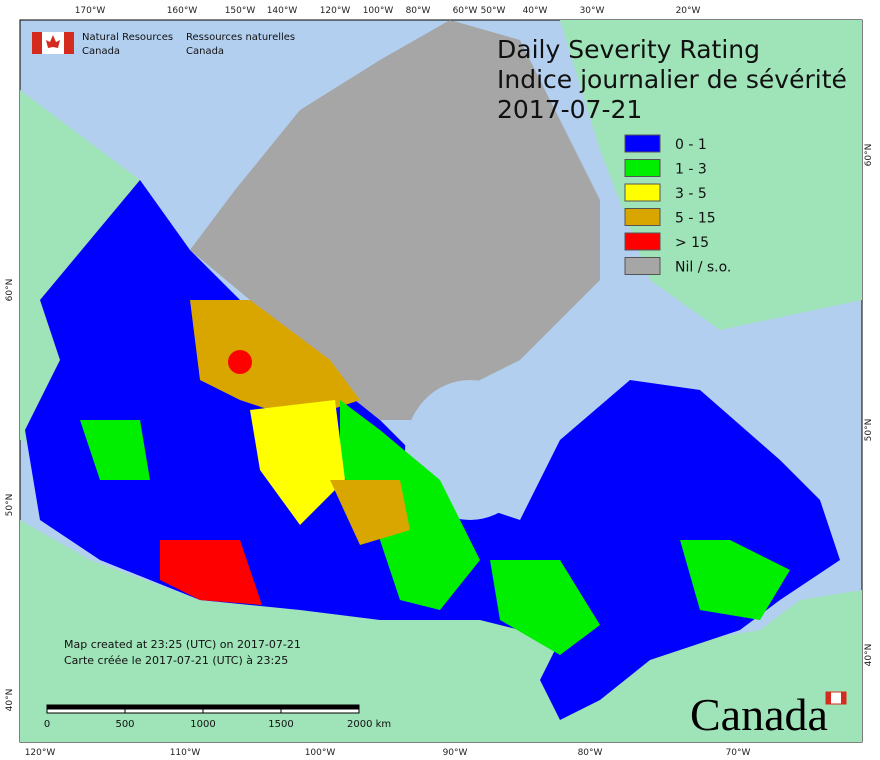 The width and height of the screenshot is (880, 760). I want to click on legend-label: > 15, so click(692, 243).